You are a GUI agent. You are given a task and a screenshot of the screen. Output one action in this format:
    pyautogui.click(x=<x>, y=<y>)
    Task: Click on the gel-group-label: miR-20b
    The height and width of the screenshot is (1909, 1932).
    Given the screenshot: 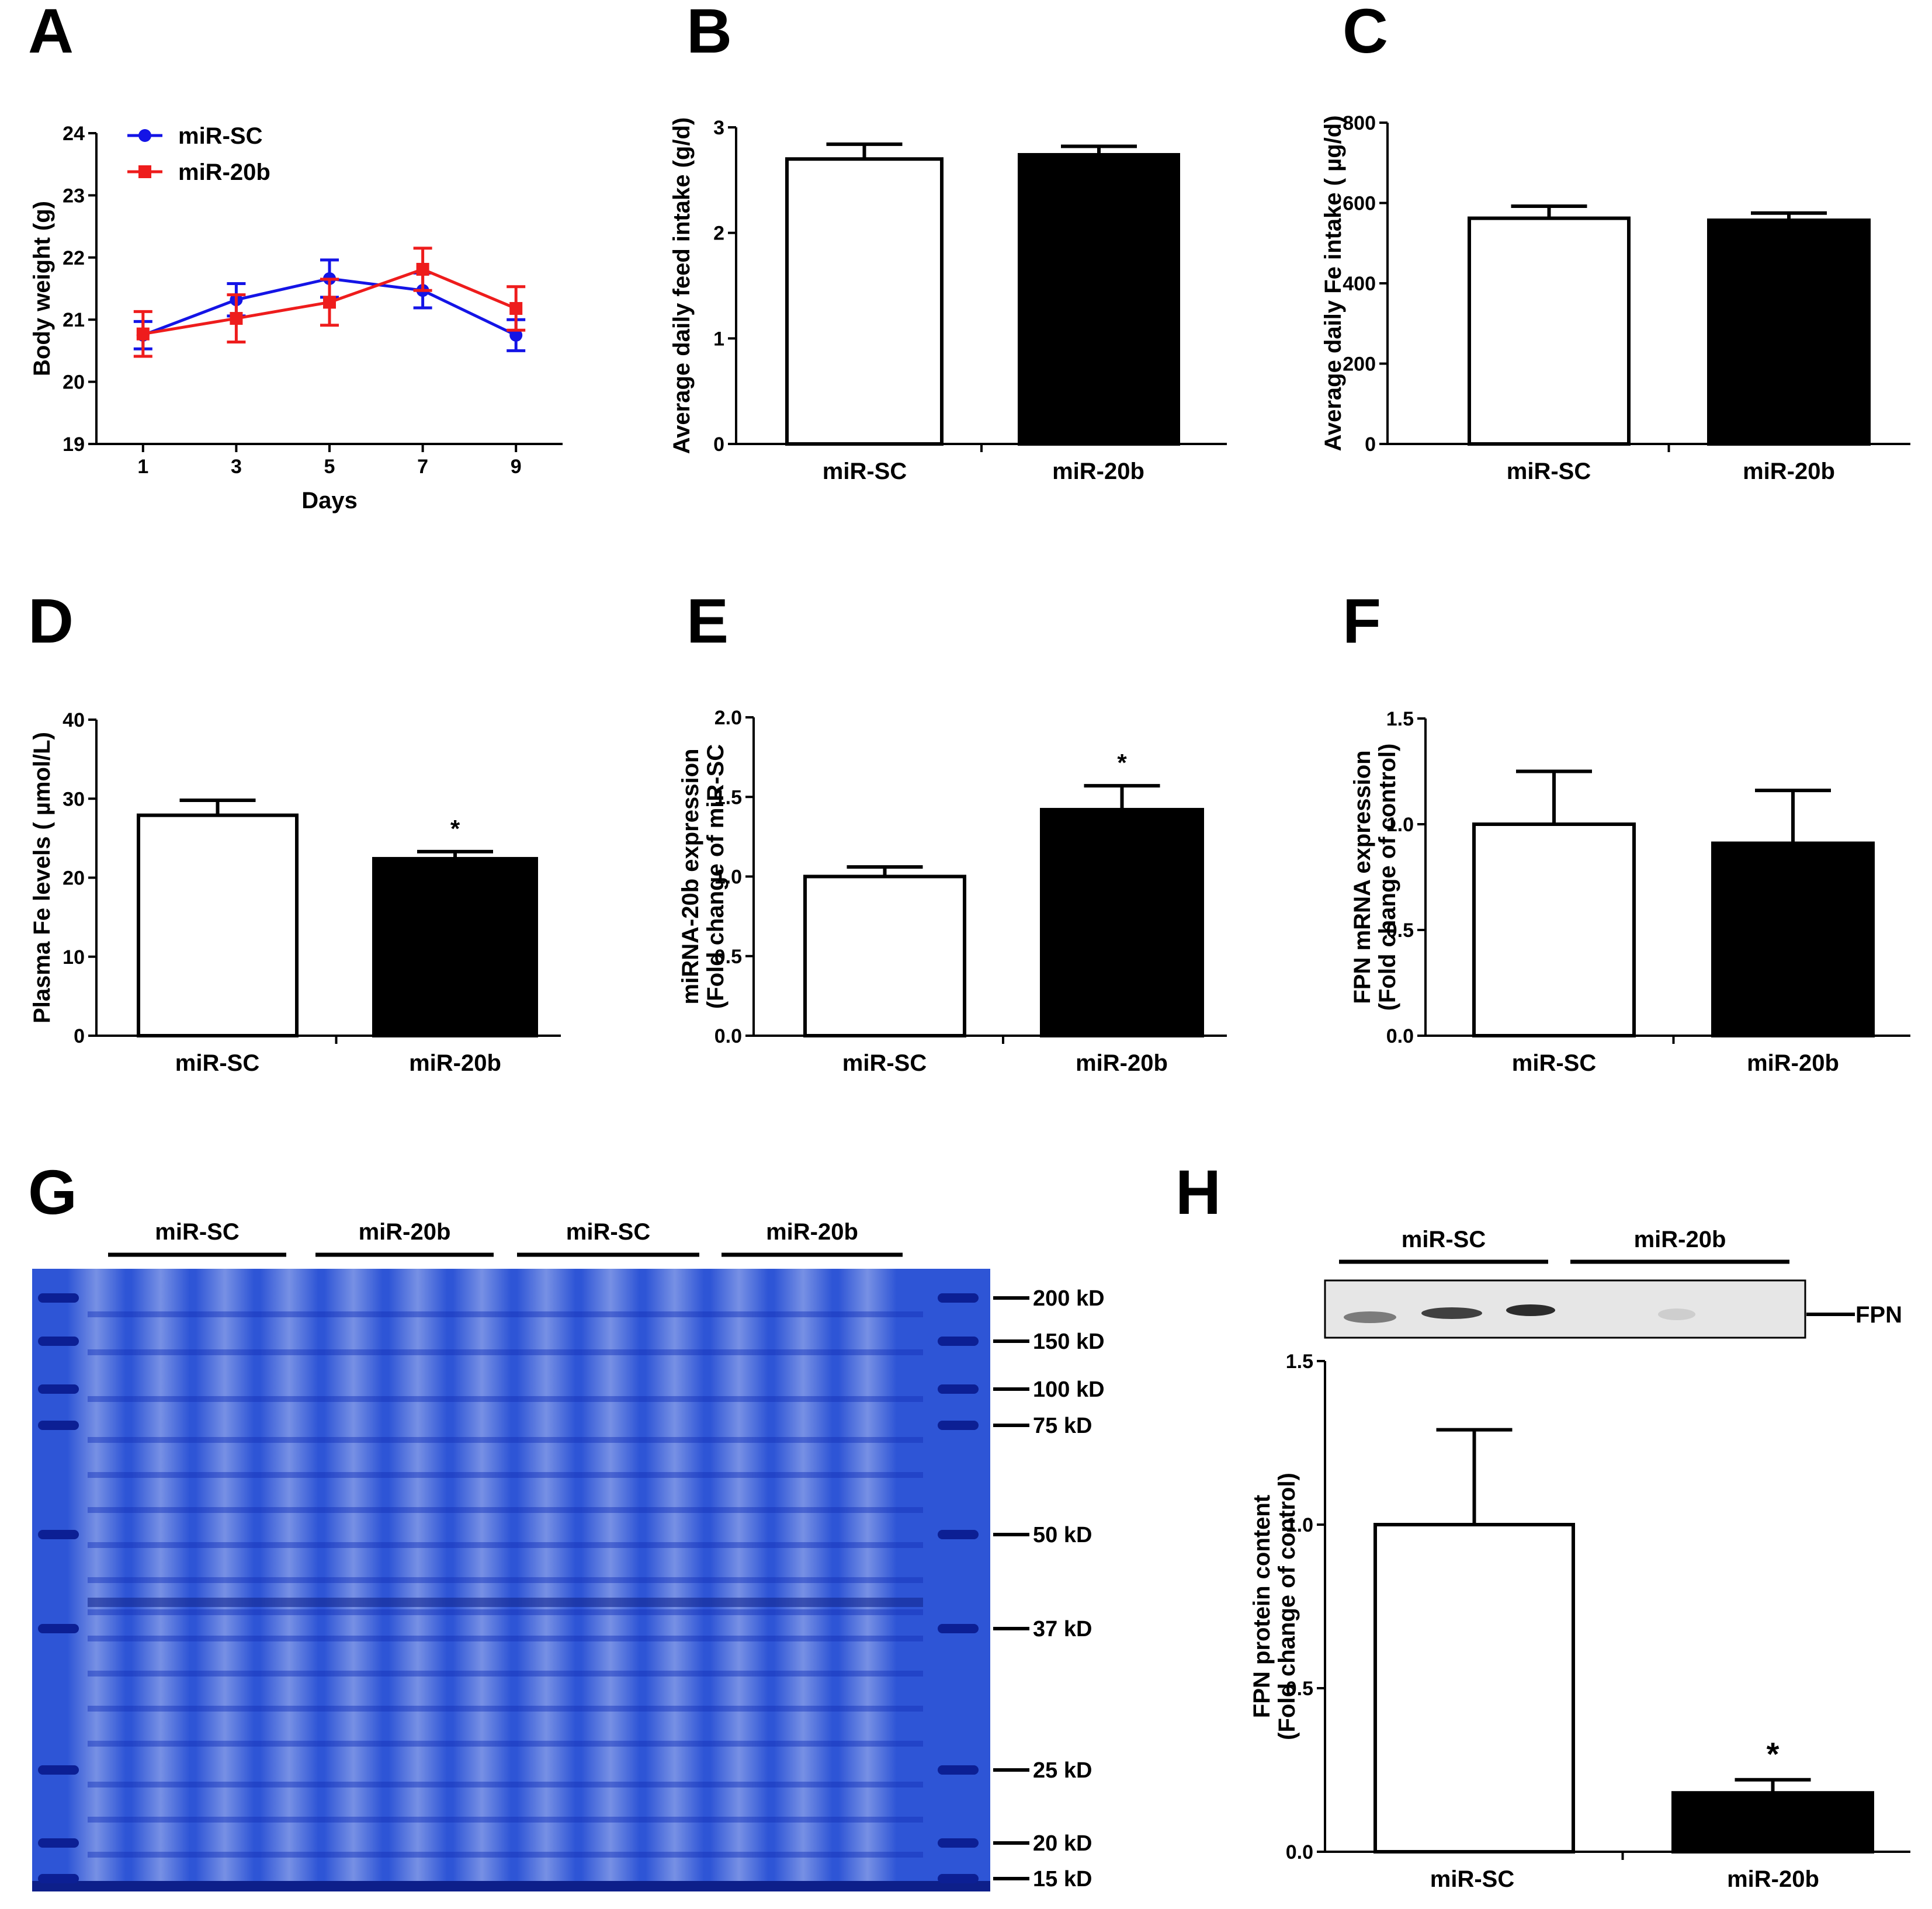 What is the action you would take?
    pyautogui.click(x=812, y=1232)
    